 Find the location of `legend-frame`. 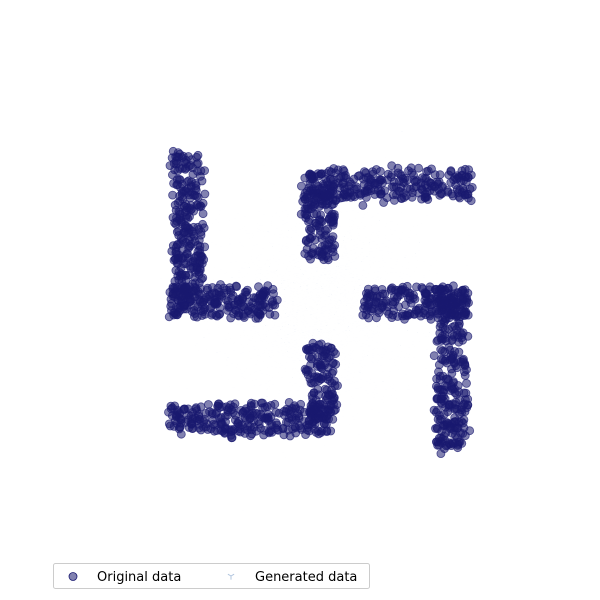

legend-frame is located at coordinates (211, 576).